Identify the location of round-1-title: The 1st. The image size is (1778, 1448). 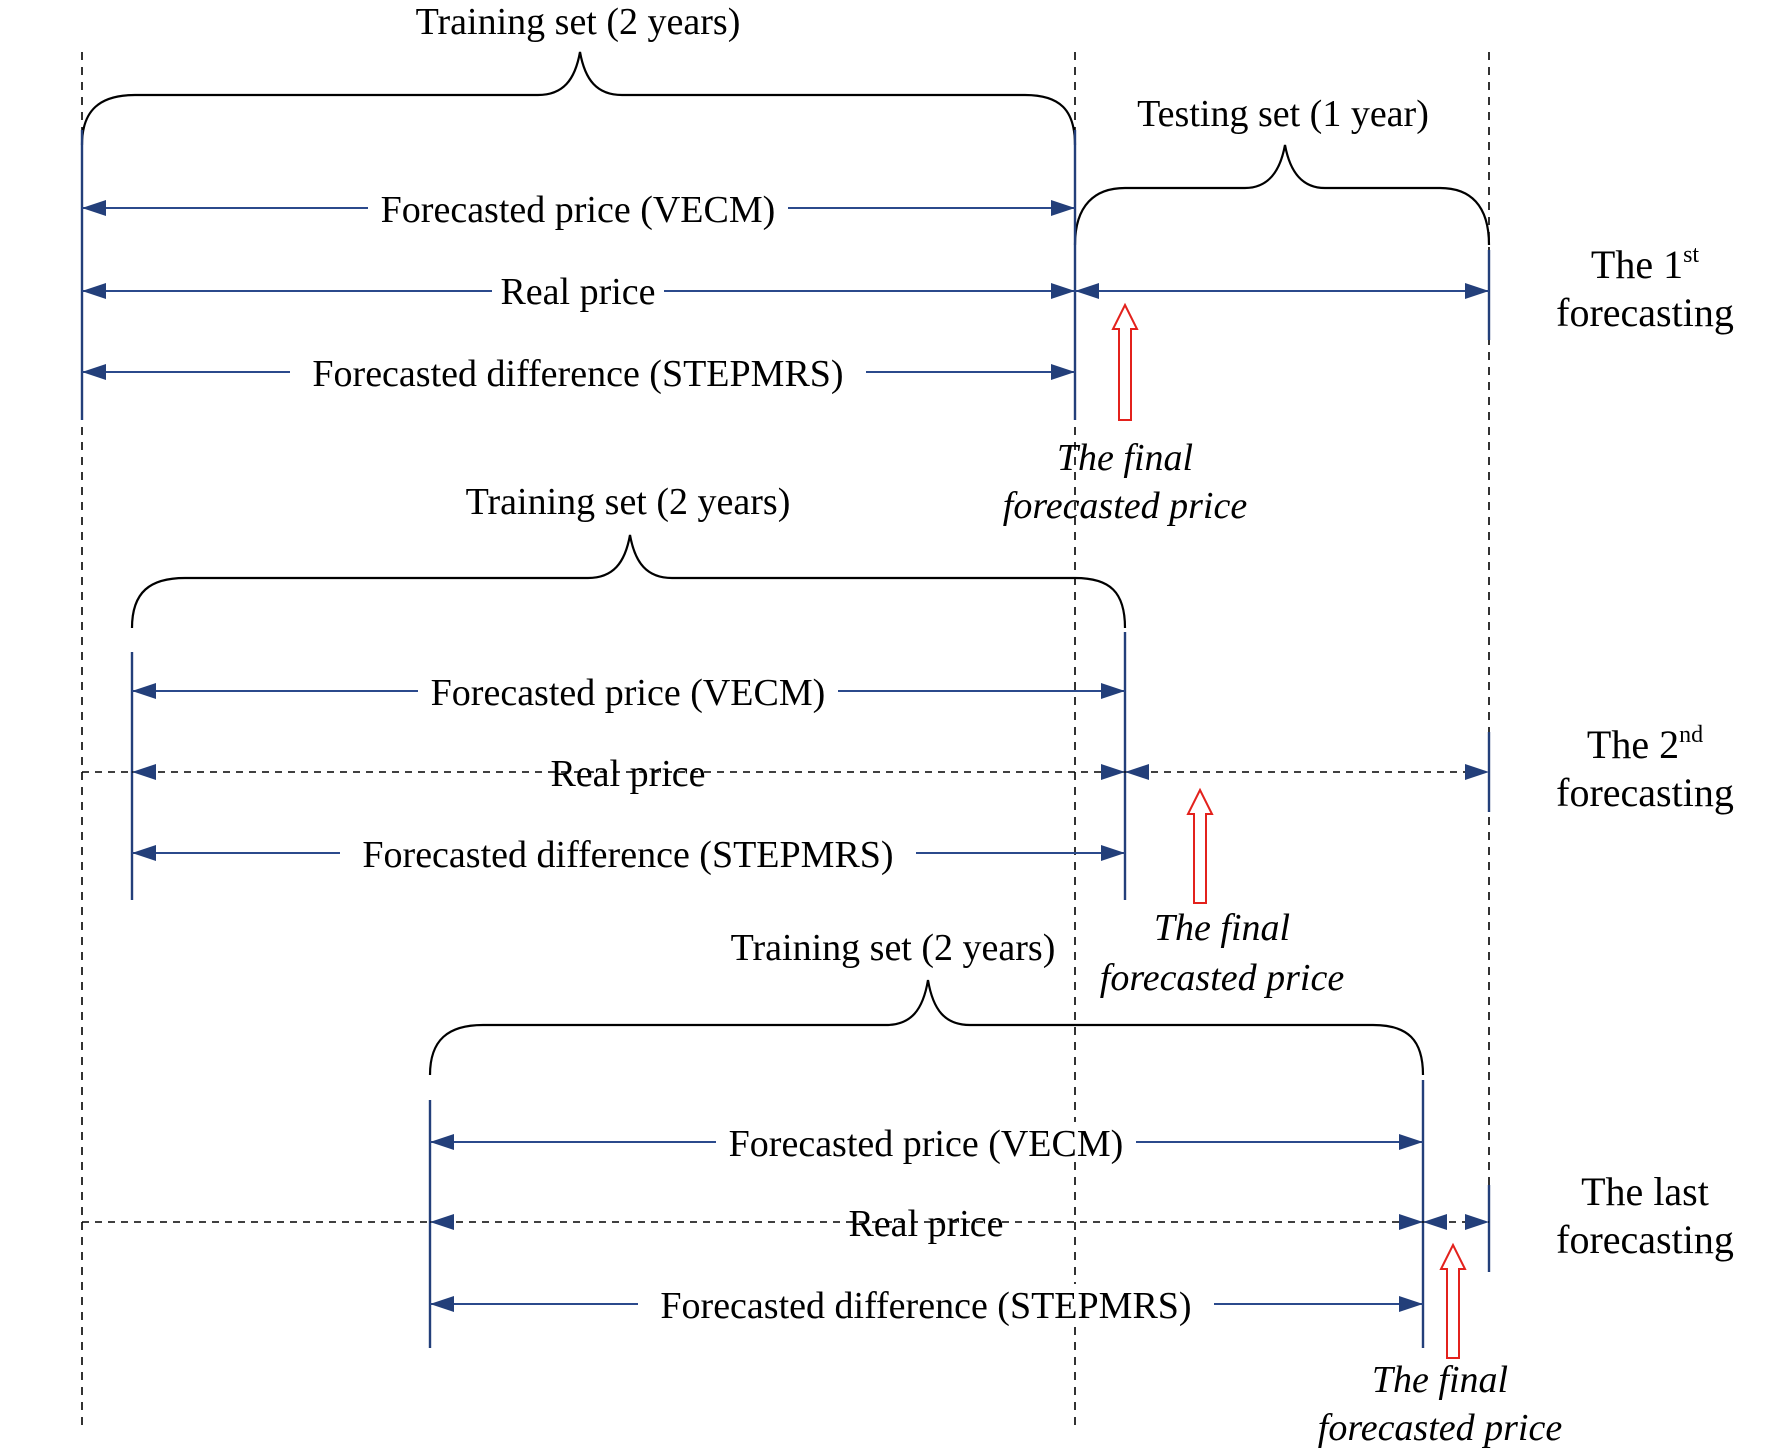
(1645, 264).